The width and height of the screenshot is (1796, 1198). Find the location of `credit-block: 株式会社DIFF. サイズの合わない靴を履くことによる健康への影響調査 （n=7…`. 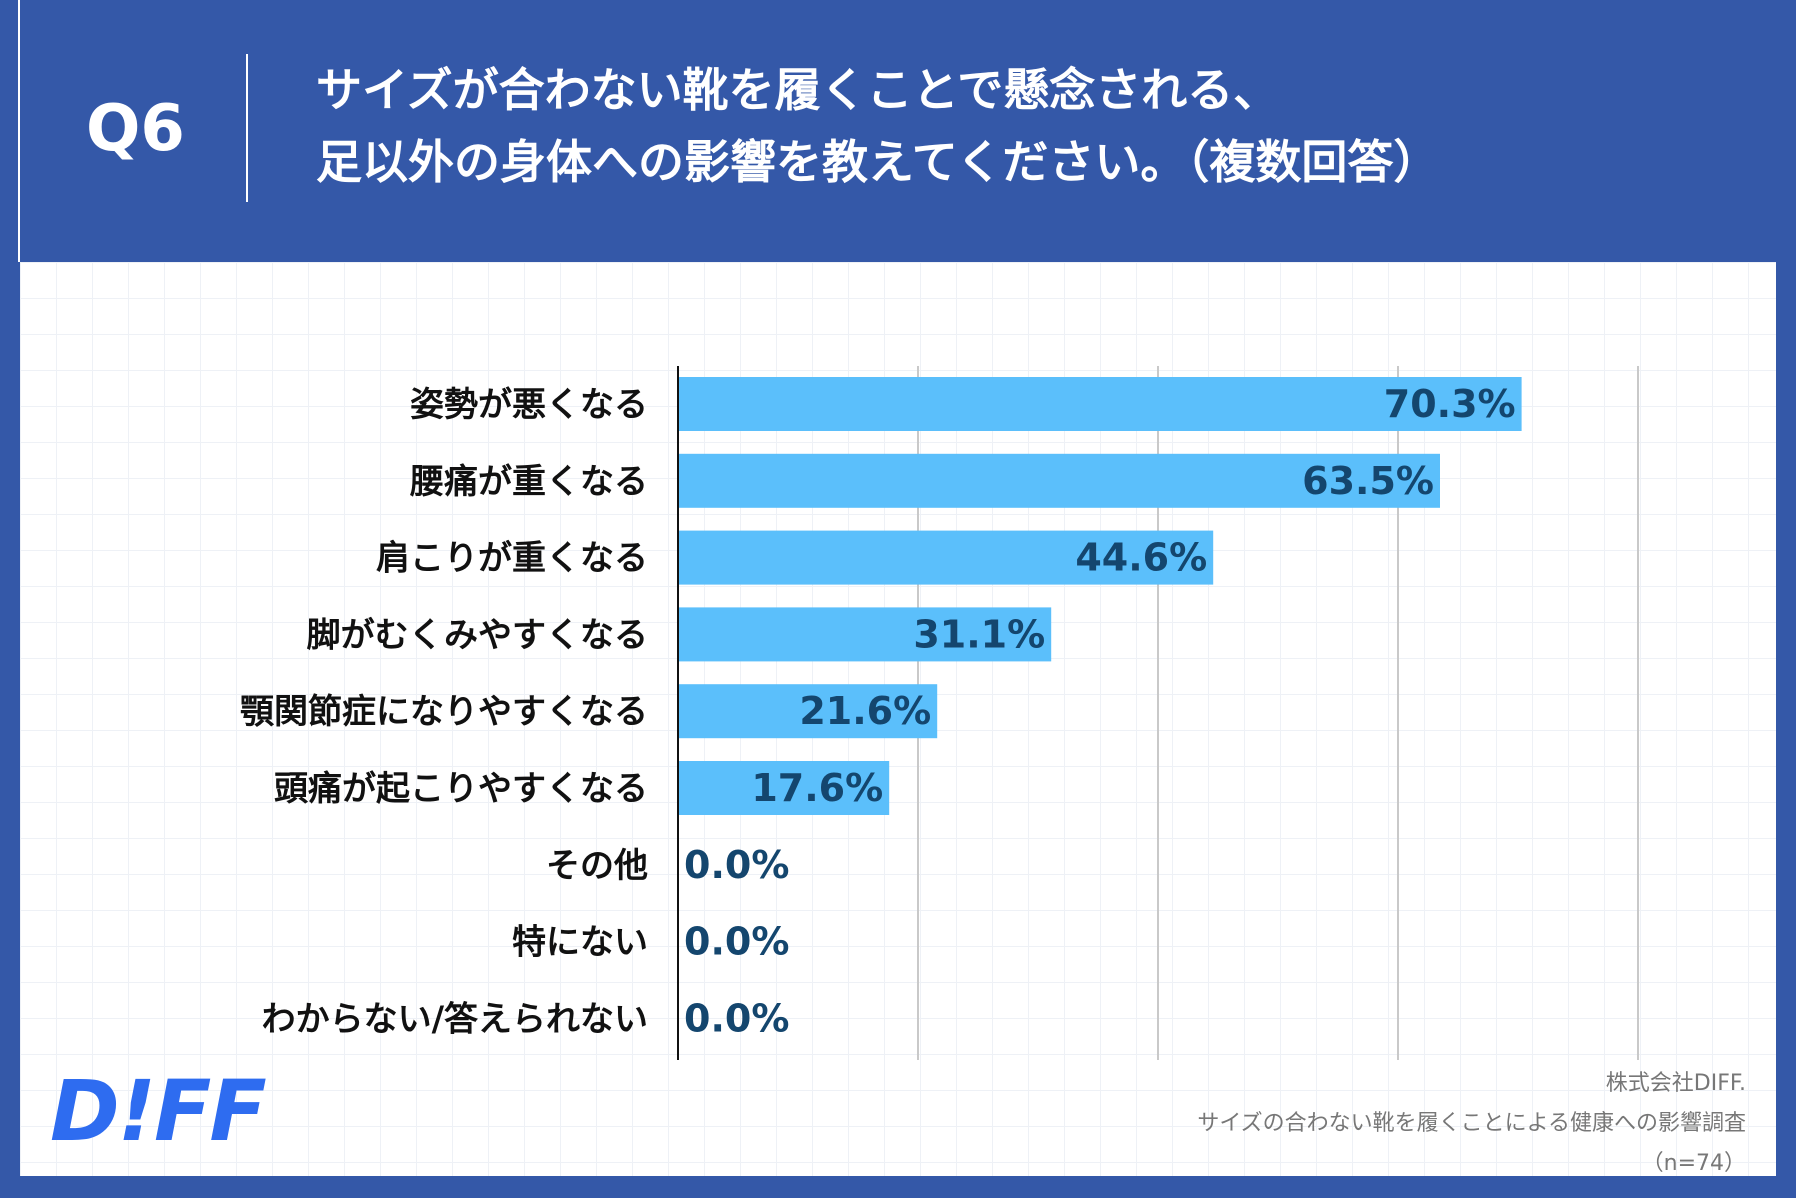

credit-block: 株式会社DIFF. サイズの合わない靴を履くことによる健康への影響調査 （n=7… is located at coordinates (1471, 1124).